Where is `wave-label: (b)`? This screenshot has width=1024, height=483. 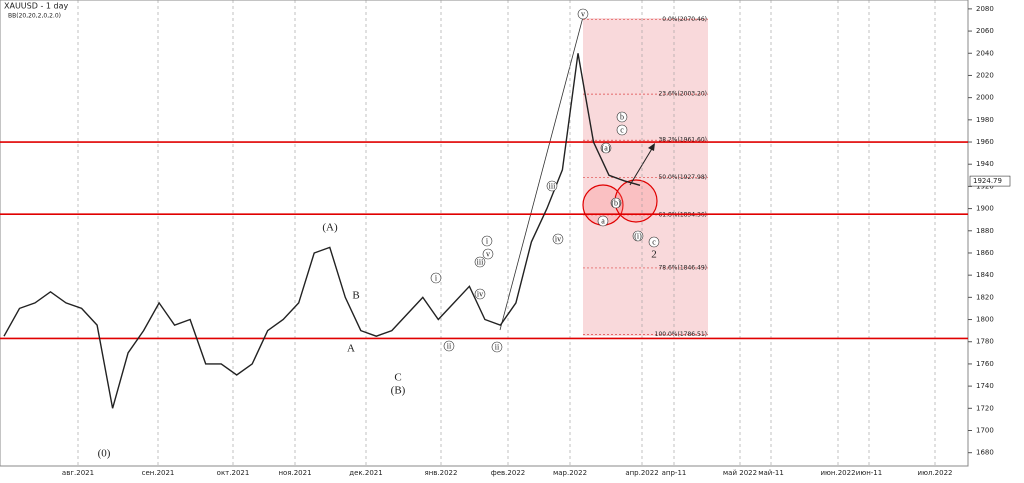
wave-label: (b) is located at coordinates (616, 202).